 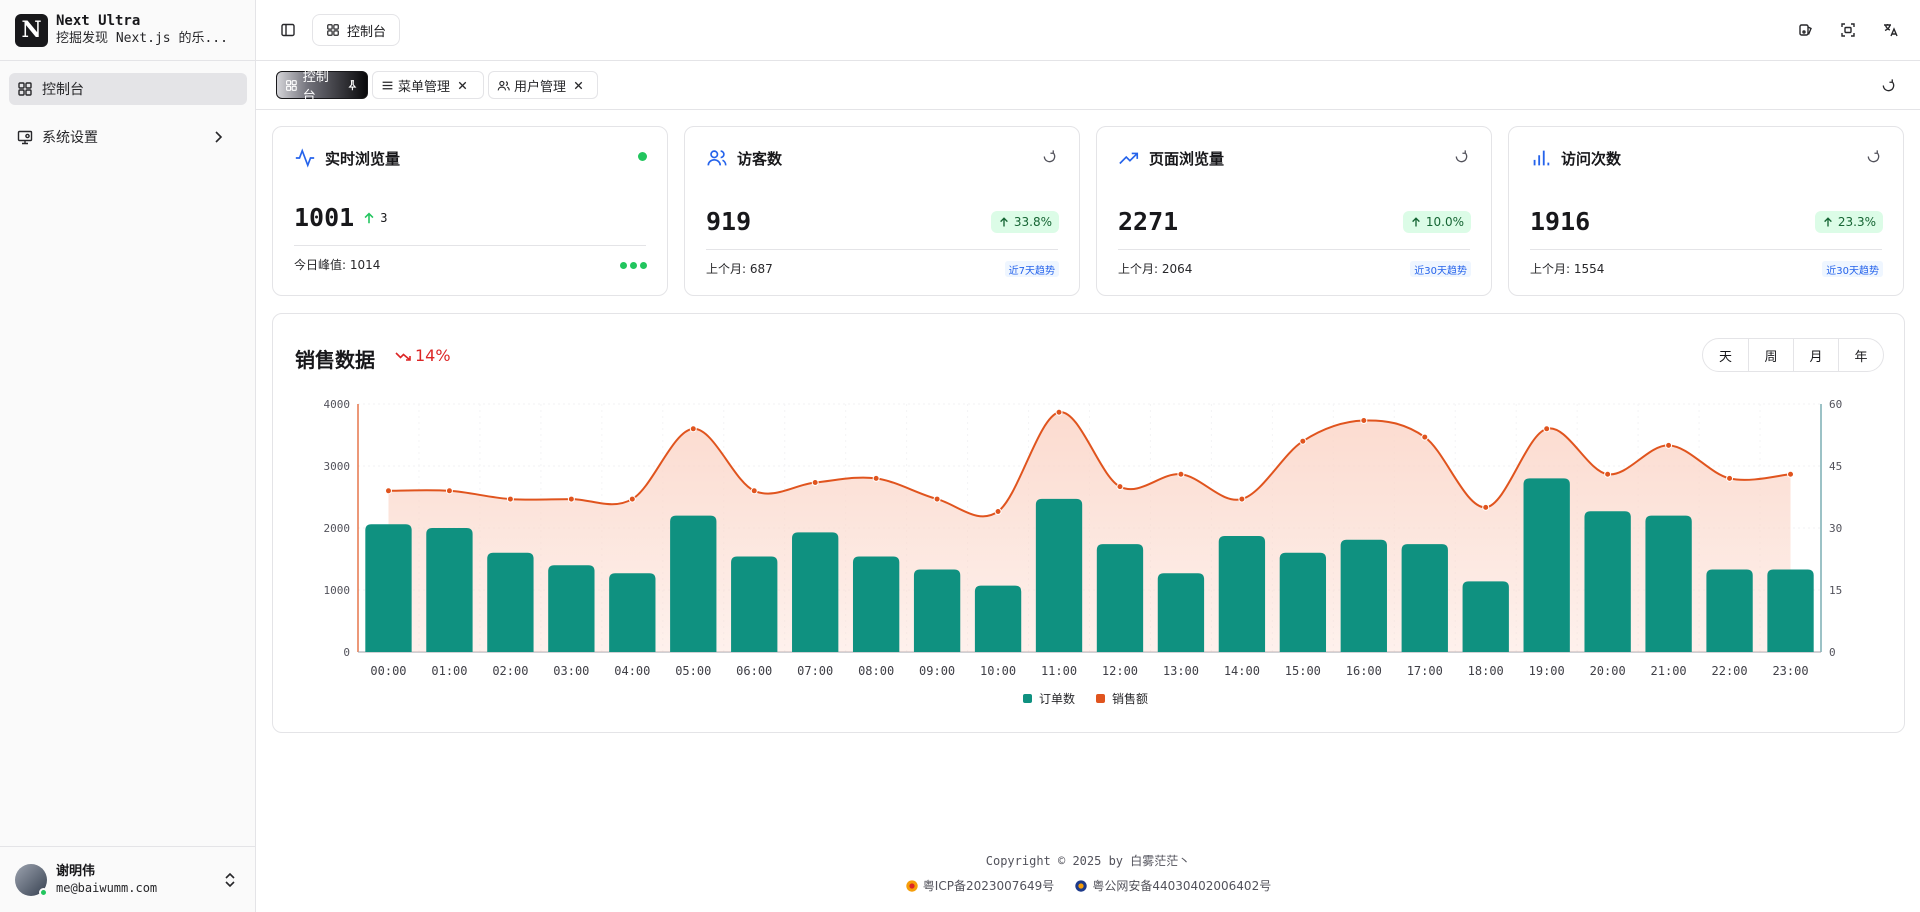 What do you see at coordinates (127, 879) in the screenshot?
I see `user-menu: 谢明伟 me@baiwumm.com` at bounding box center [127, 879].